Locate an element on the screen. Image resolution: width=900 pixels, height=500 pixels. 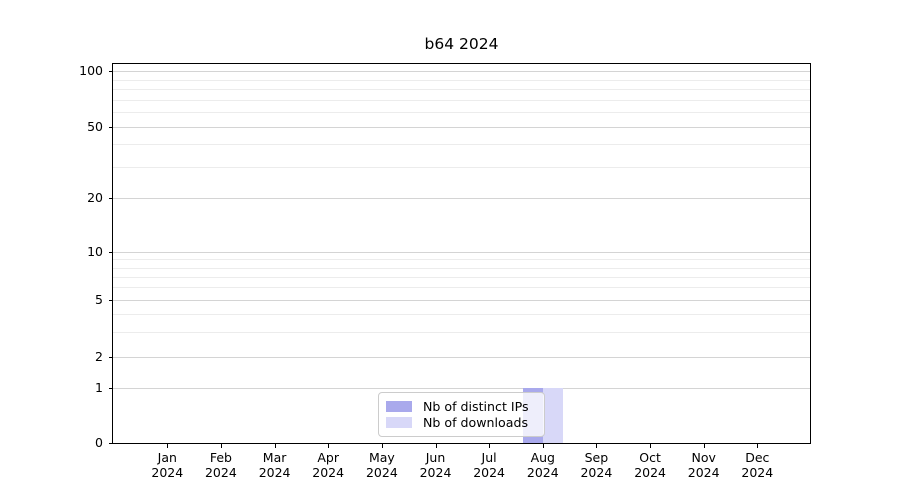
y-tick-label-10: 10 is located at coordinates (95, 251).